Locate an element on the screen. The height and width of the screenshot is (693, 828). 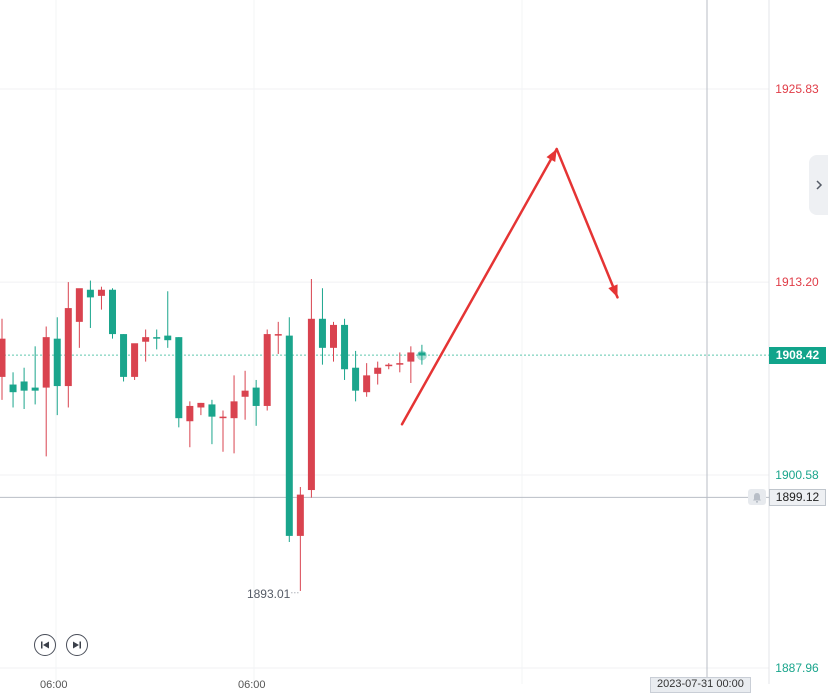
chevron-right-icon is located at coordinates (818, 185).